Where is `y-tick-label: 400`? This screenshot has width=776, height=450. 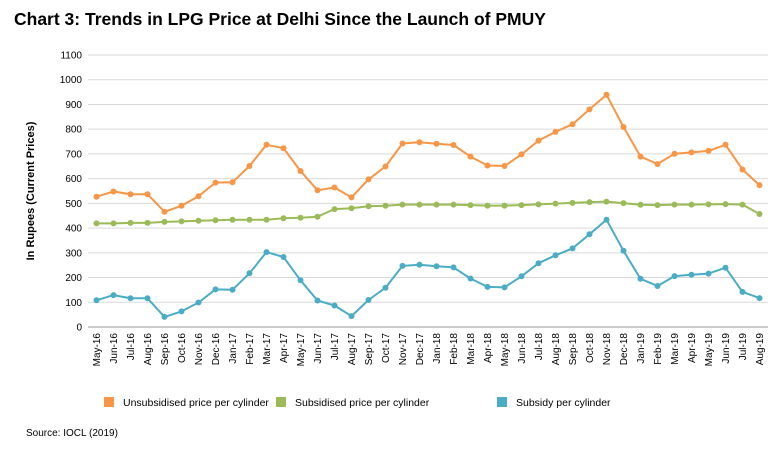
y-tick-label: 400 is located at coordinates (73, 229).